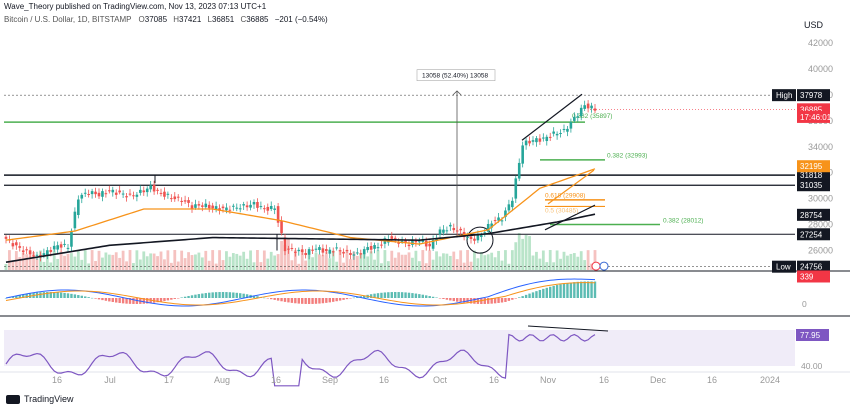 The image size is (850, 410). What do you see at coordinates (176, 19) in the screenshot?
I see `high-label: H` at bounding box center [176, 19].